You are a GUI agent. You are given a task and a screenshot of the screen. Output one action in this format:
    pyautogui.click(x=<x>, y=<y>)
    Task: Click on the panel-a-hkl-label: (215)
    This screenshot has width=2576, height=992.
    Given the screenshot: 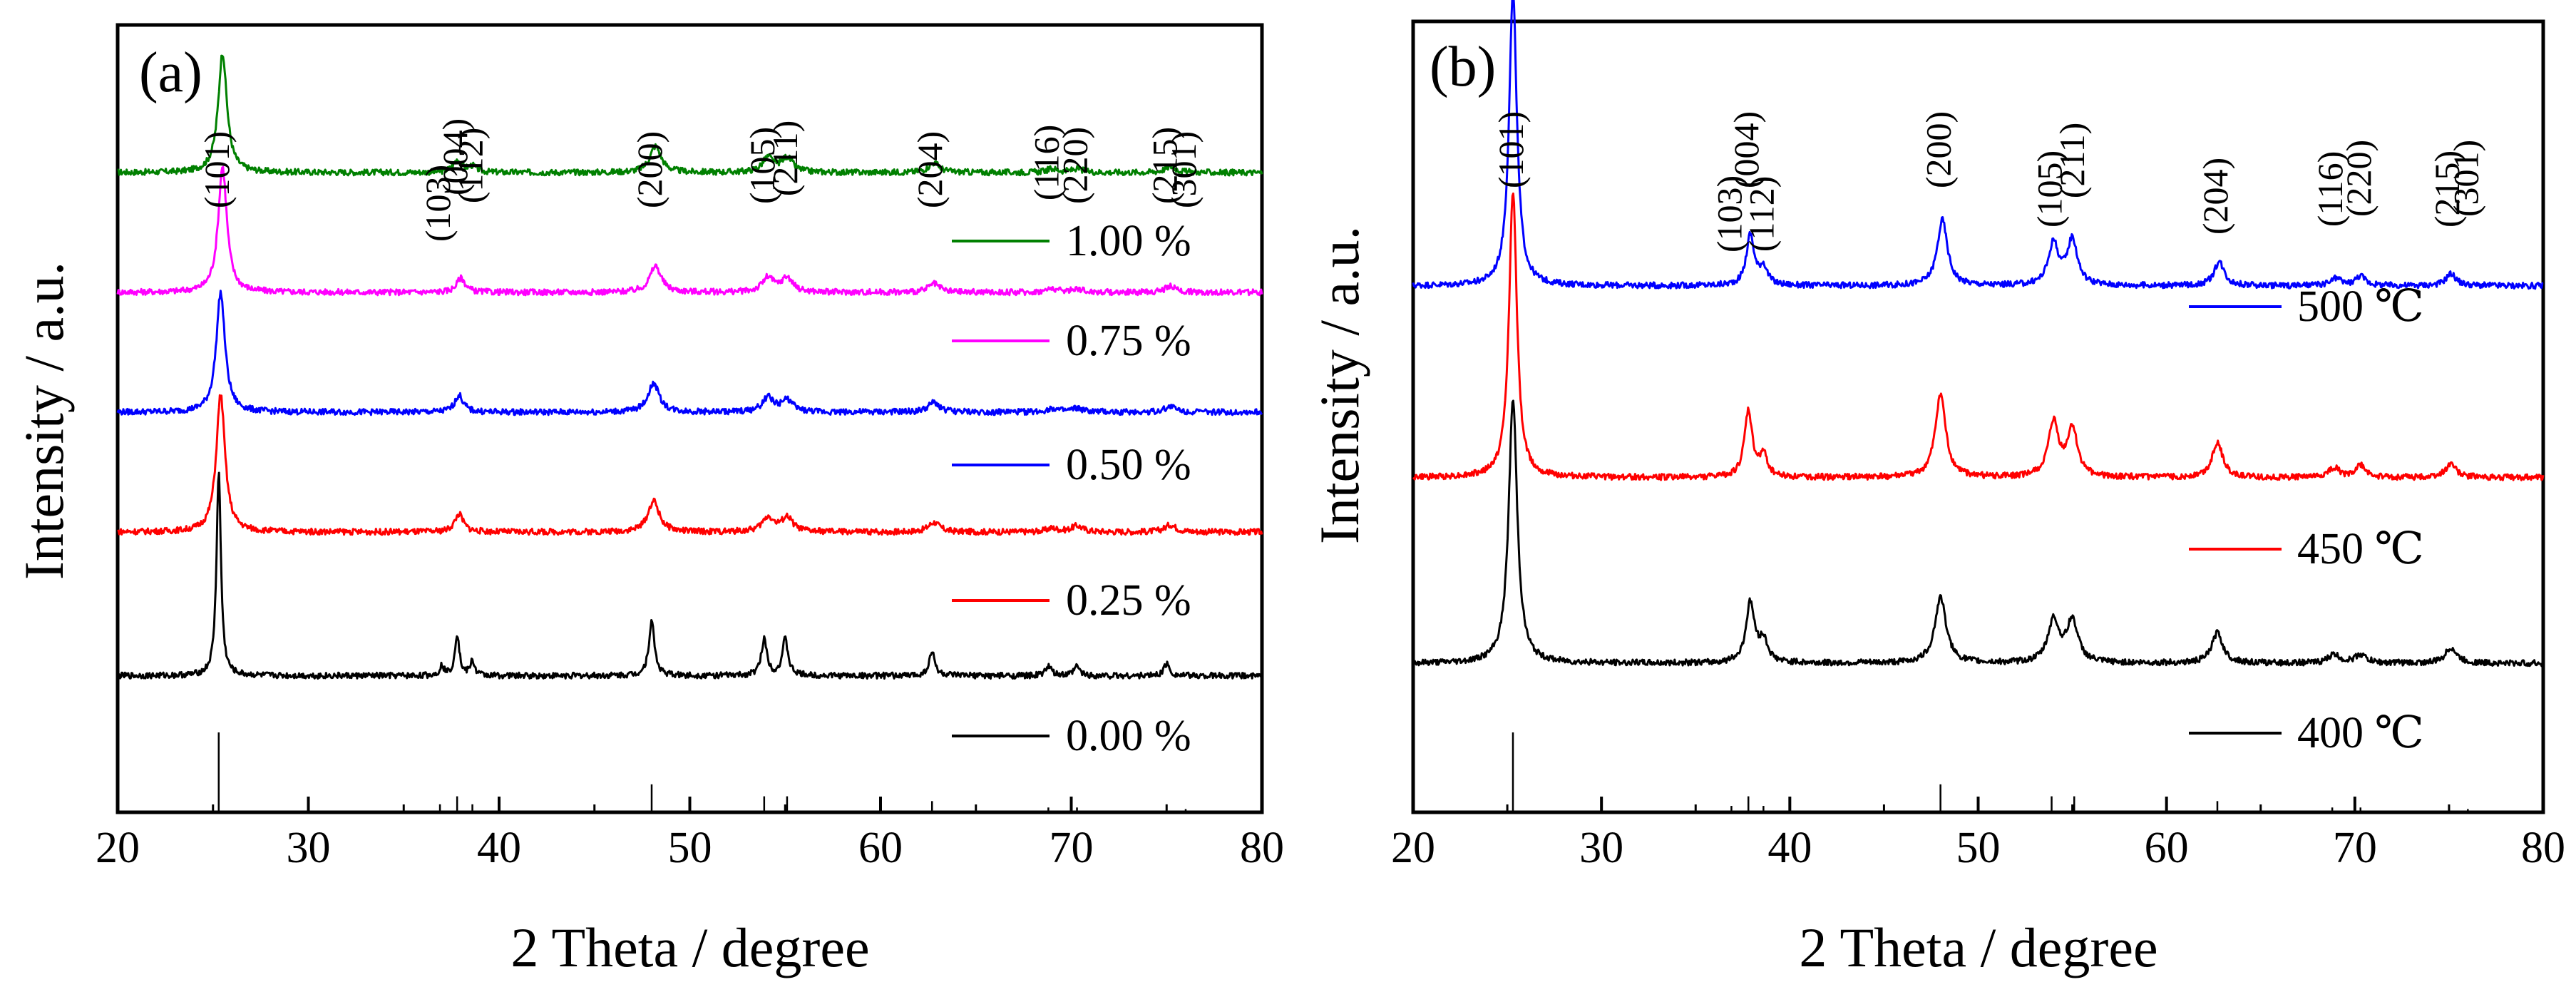 What is the action you would take?
    pyautogui.click(x=1164, y=165)
    